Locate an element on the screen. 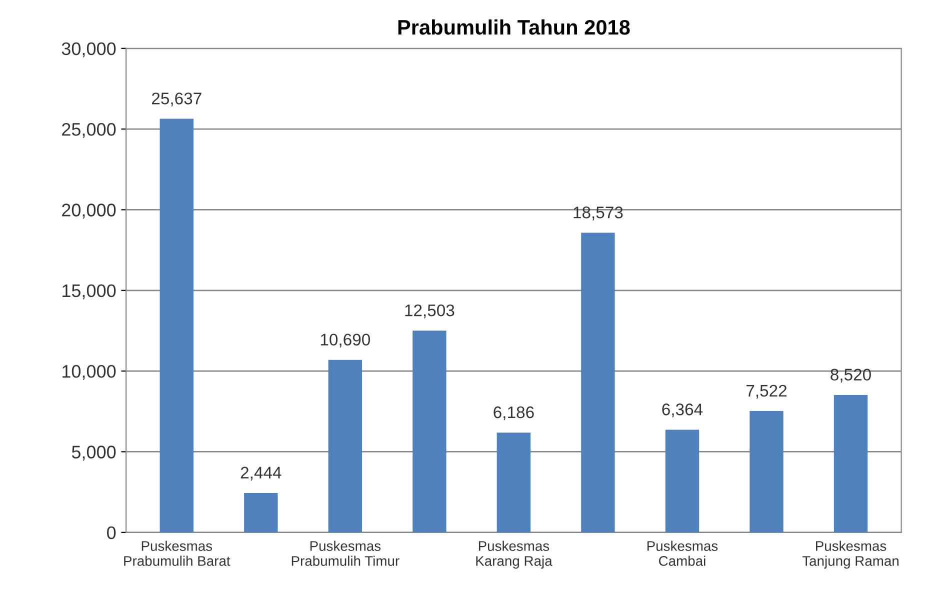 The height and width of the screenshot is (605, 934). y-tick-label: 0 is located at coordinates (111, 533).